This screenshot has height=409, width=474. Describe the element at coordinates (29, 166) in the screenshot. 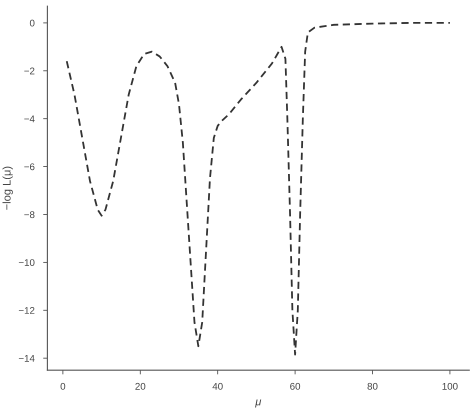

I see `y-tick-label: −6` at that location.